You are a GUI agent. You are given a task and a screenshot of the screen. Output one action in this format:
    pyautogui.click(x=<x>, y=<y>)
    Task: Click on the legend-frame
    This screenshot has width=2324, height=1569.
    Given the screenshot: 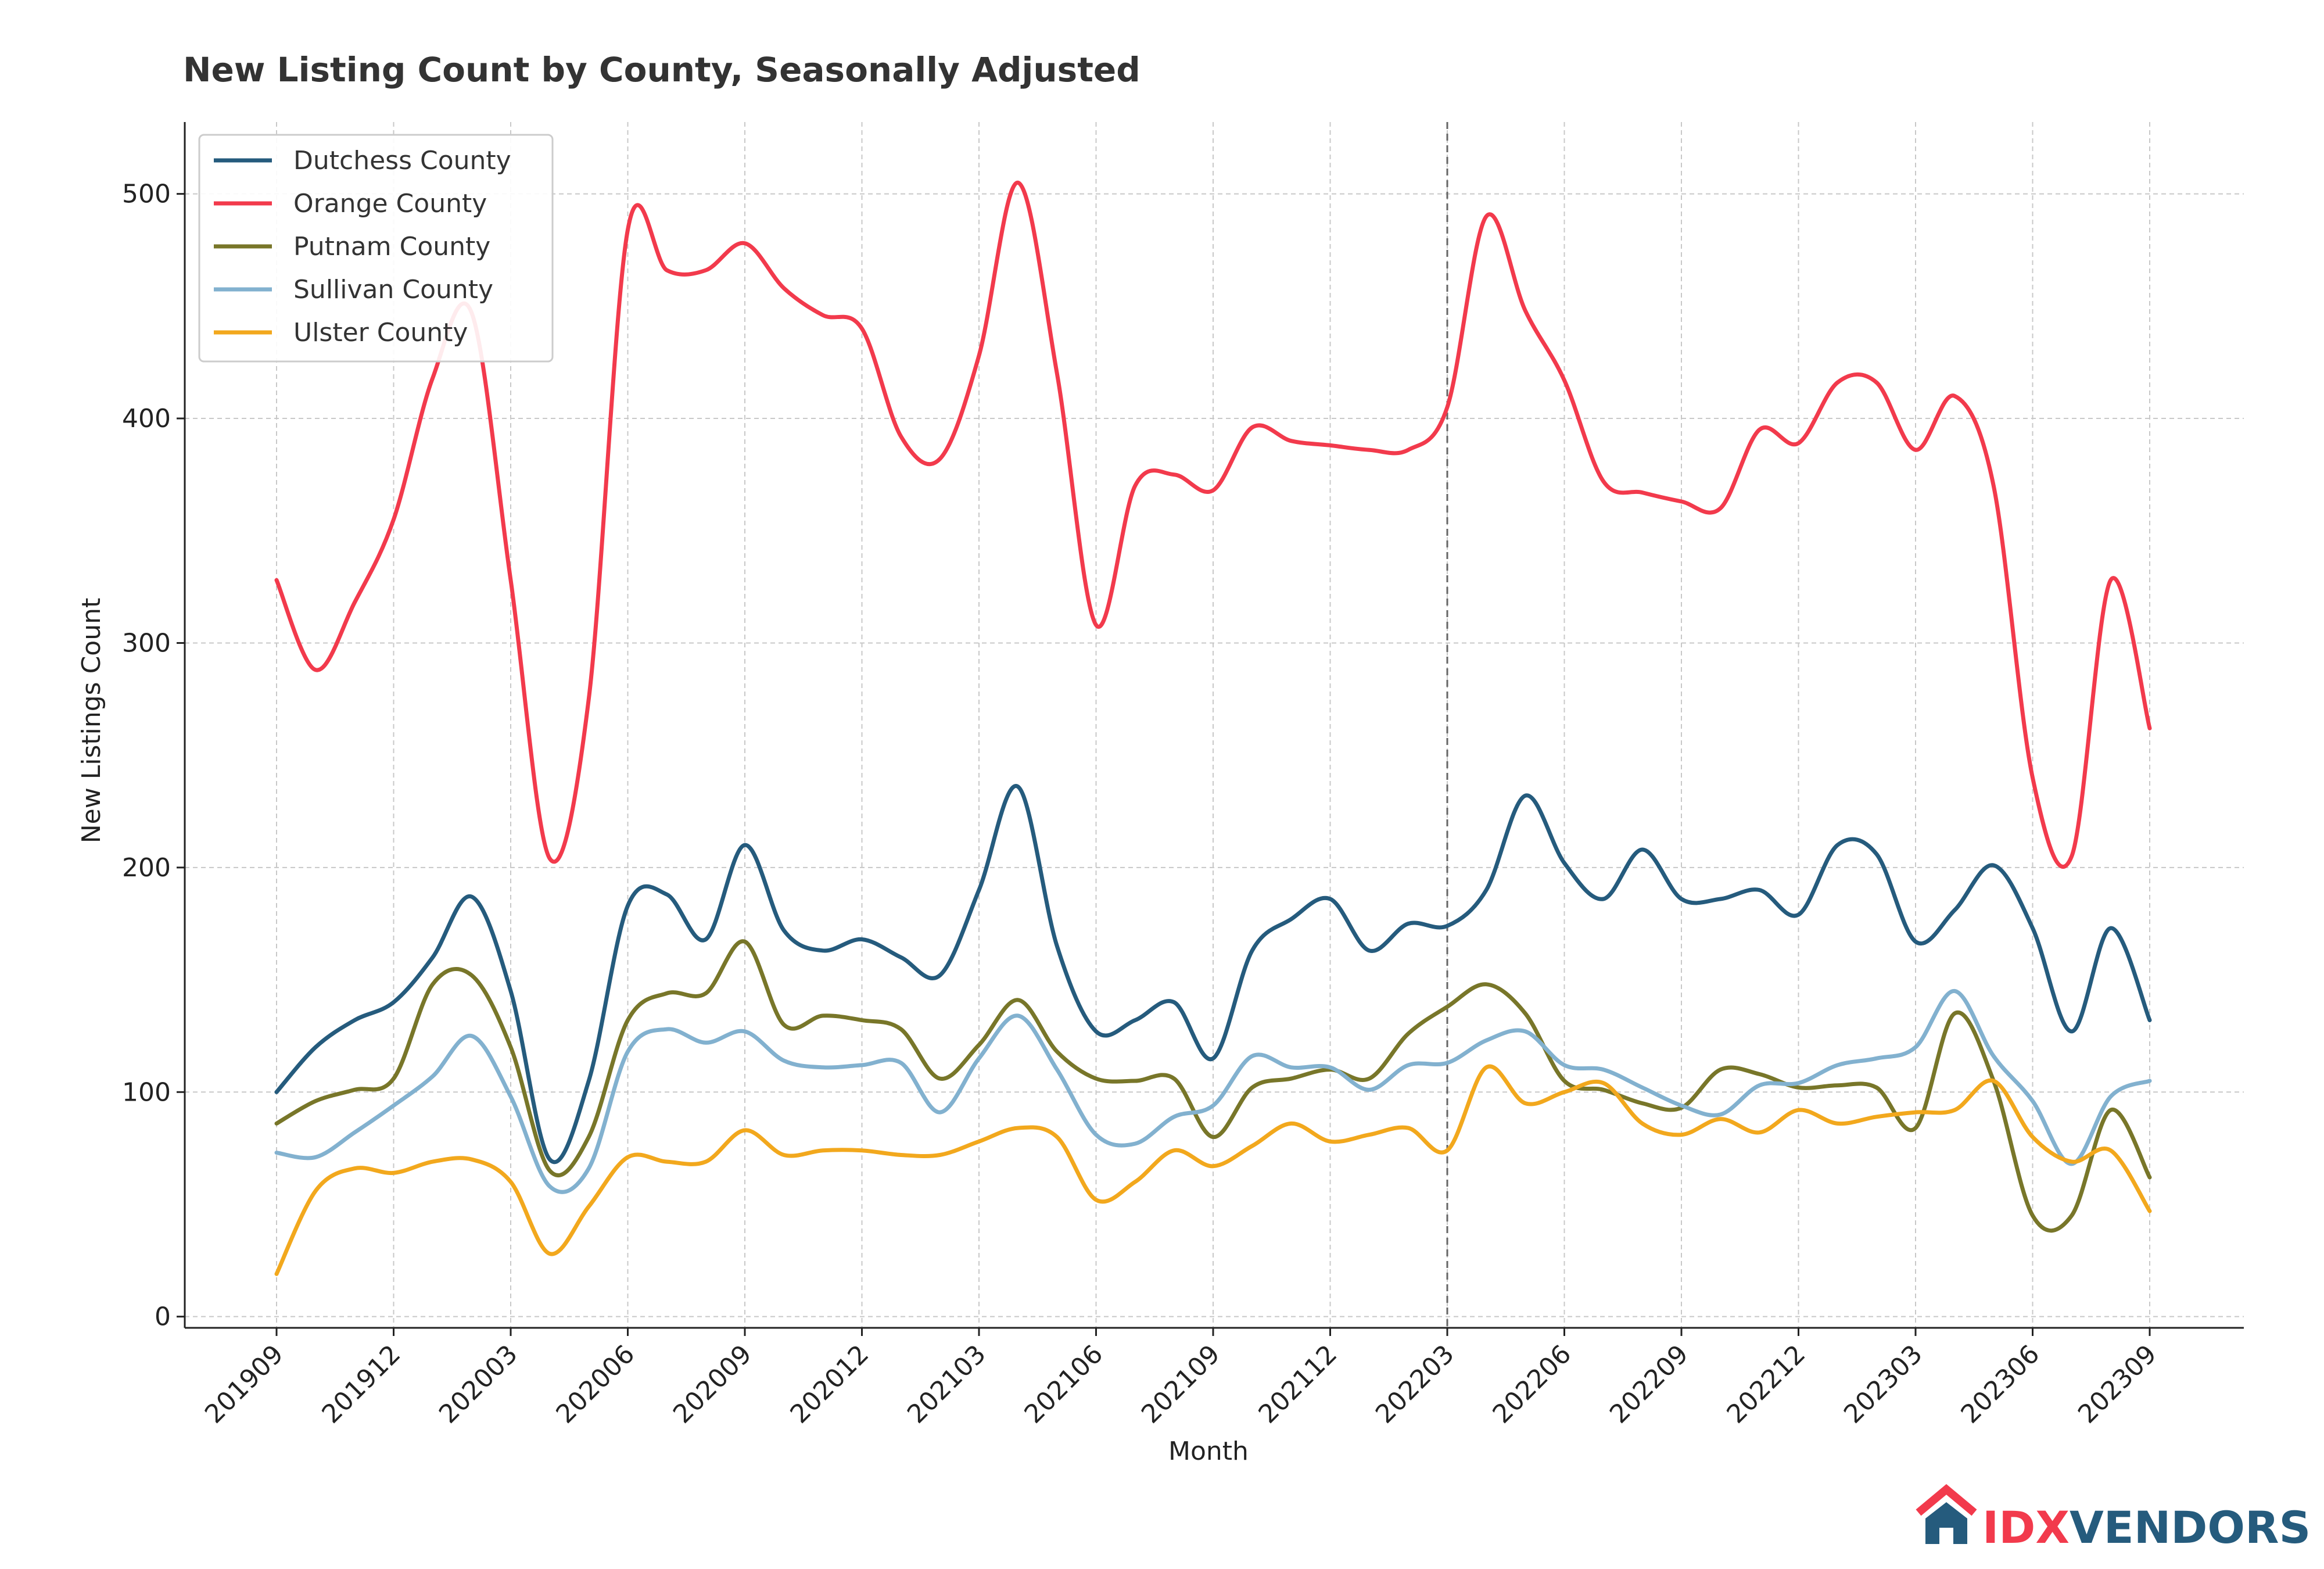 What is the action you would take?
    pyautogui.click(x=376, y=248)
    